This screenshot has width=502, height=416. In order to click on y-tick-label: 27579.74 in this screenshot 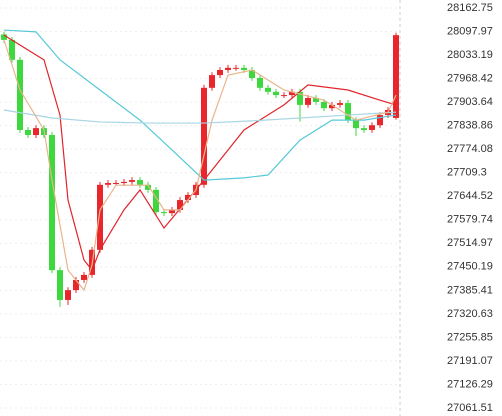, I will do `click(470, 220)`.